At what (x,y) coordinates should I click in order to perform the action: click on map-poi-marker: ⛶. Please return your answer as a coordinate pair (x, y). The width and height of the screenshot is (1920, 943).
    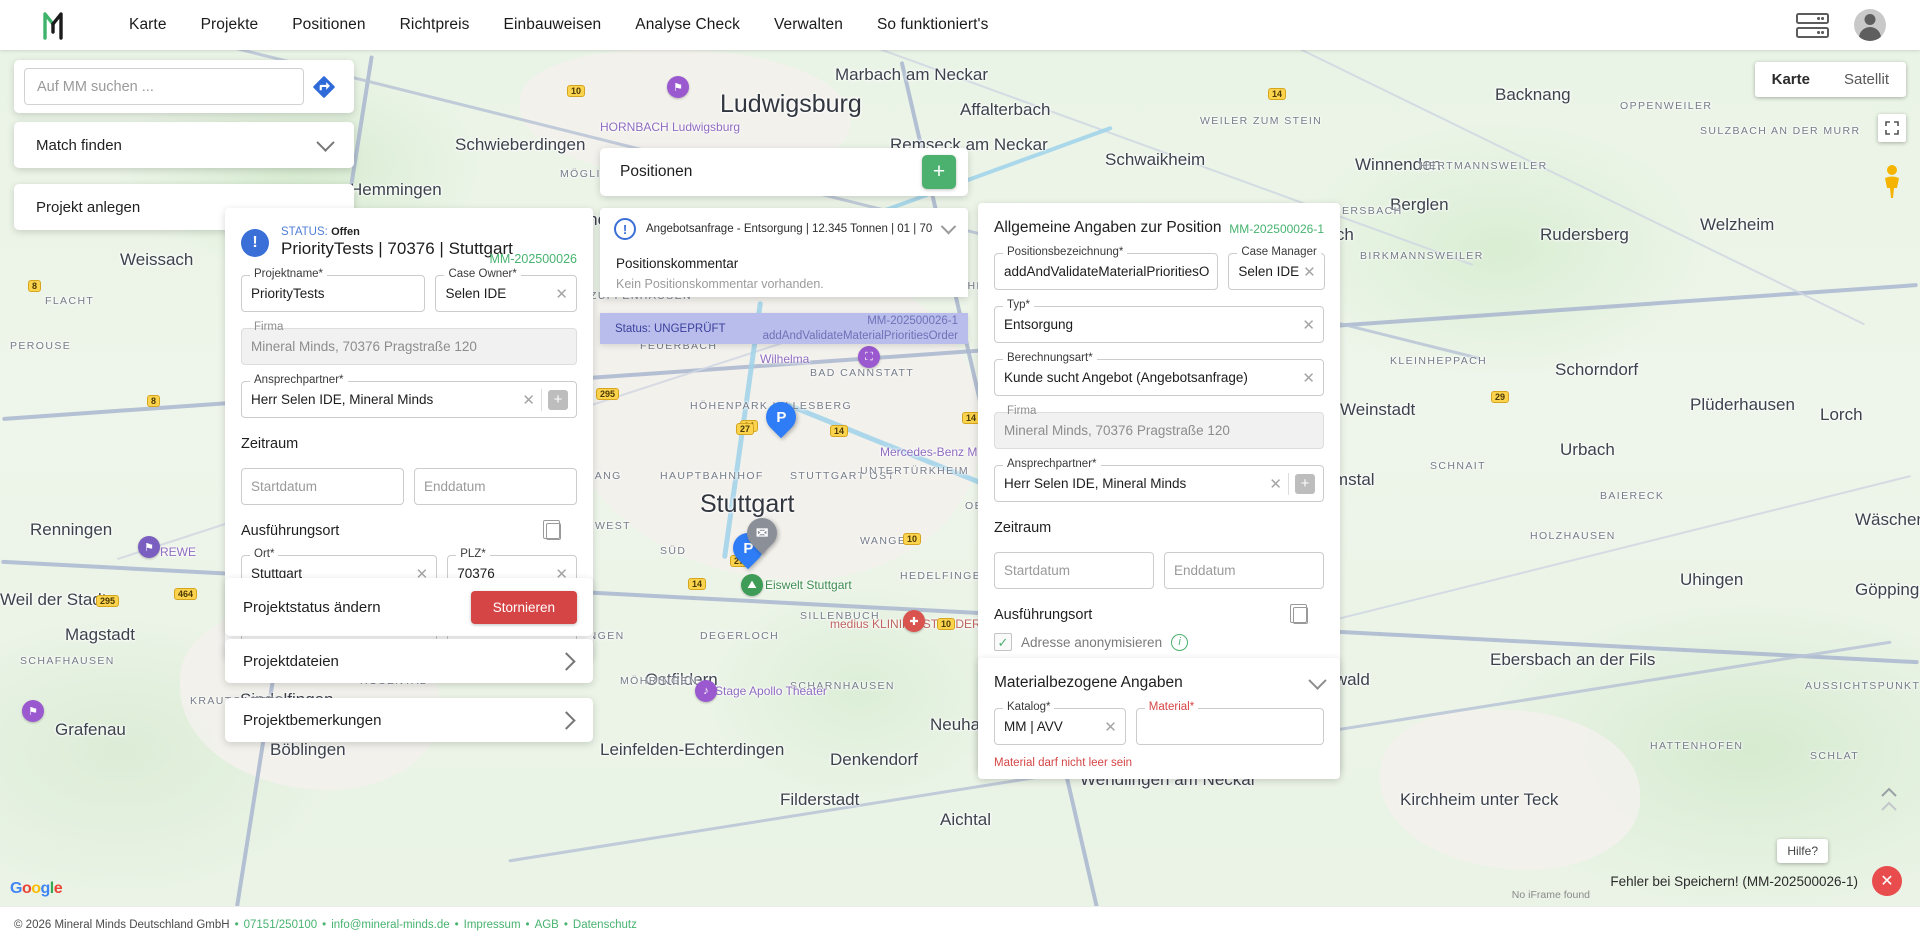
    Looking at the image, I should click on (869, 357).